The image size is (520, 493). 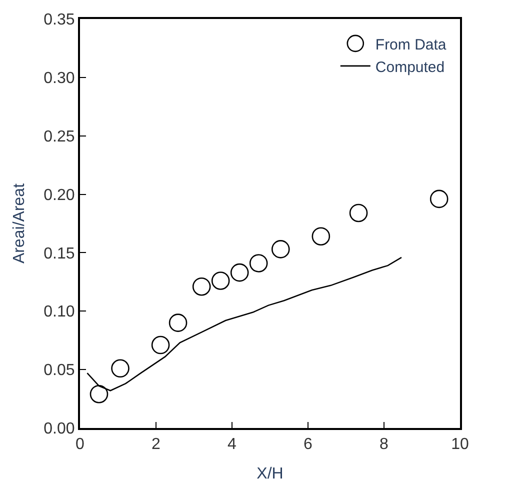 I want to click on x-tick-label: 6, so click(x=308, y=445).